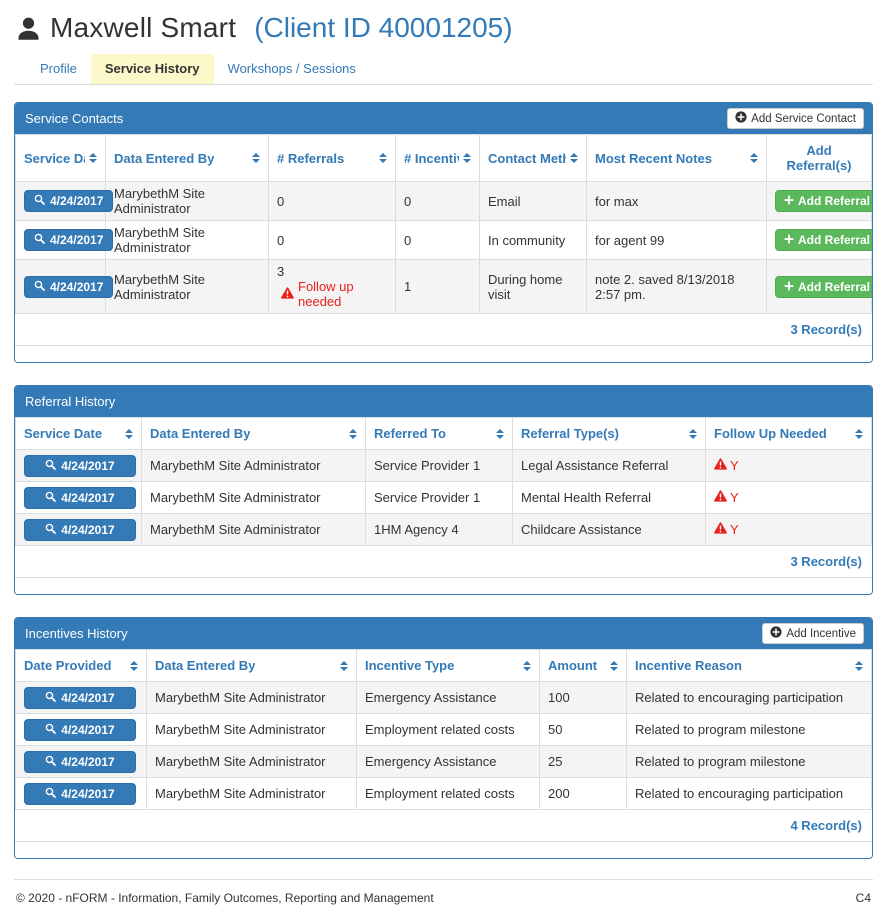  Describe the element at coordinates (443, 118) in the screenshot. I see `service-contacts-heading: Service Contacts Add Service Contact` at that location.